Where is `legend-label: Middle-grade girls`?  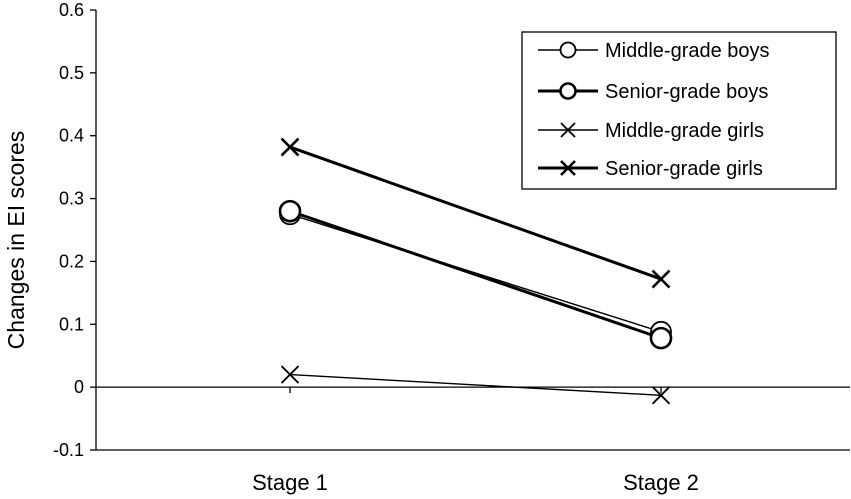
legend-label: Middle-grade girls is located at coordinates (684, 131).